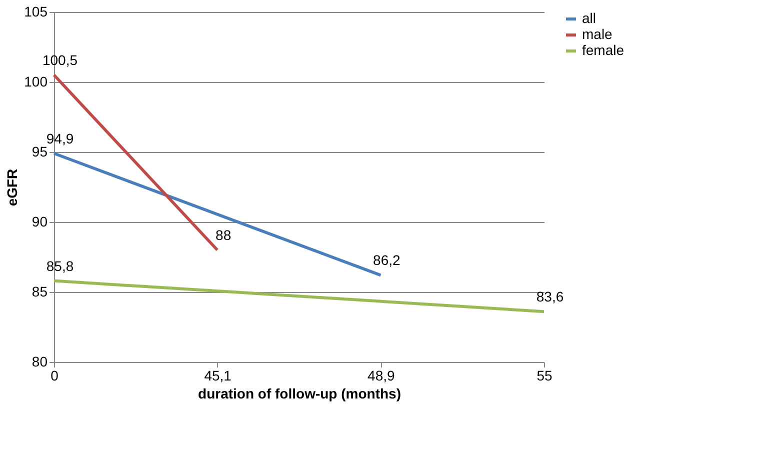 The width and height of the screenshot is (764, 466). I want to click on y-tick-label: 100, so click(36, 82).